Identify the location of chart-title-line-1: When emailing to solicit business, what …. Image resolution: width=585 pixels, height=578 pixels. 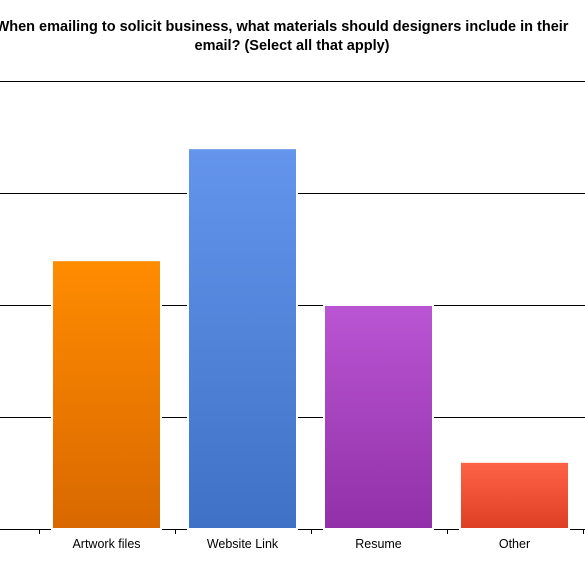
(284, 27).